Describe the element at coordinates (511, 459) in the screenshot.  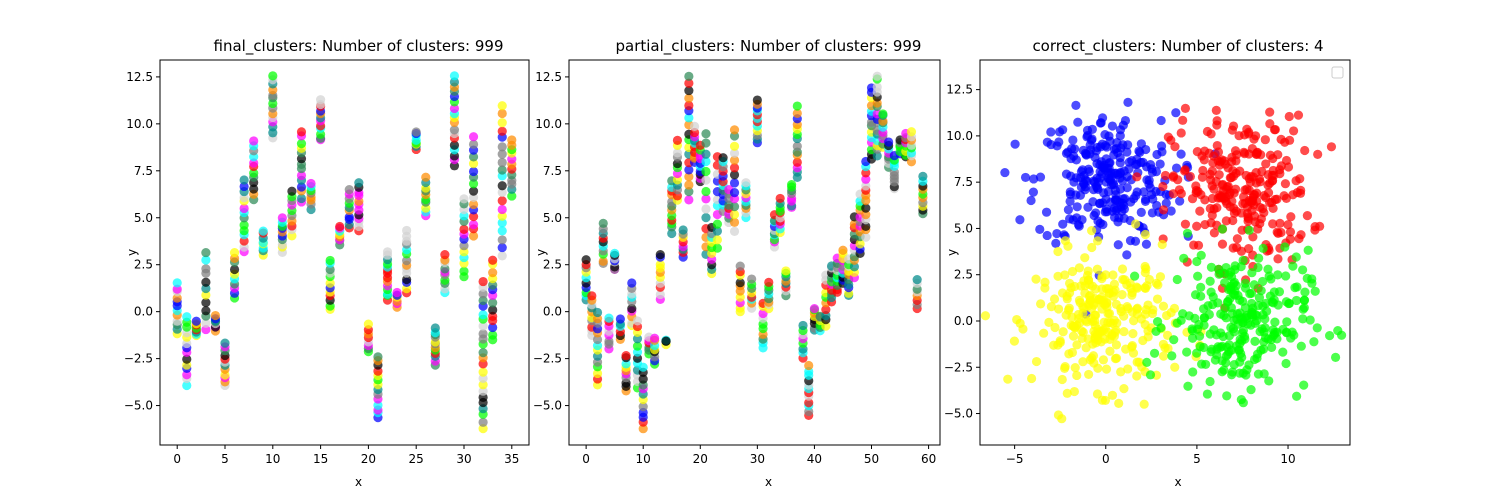
I see `x-tick-label: 35` at that location.